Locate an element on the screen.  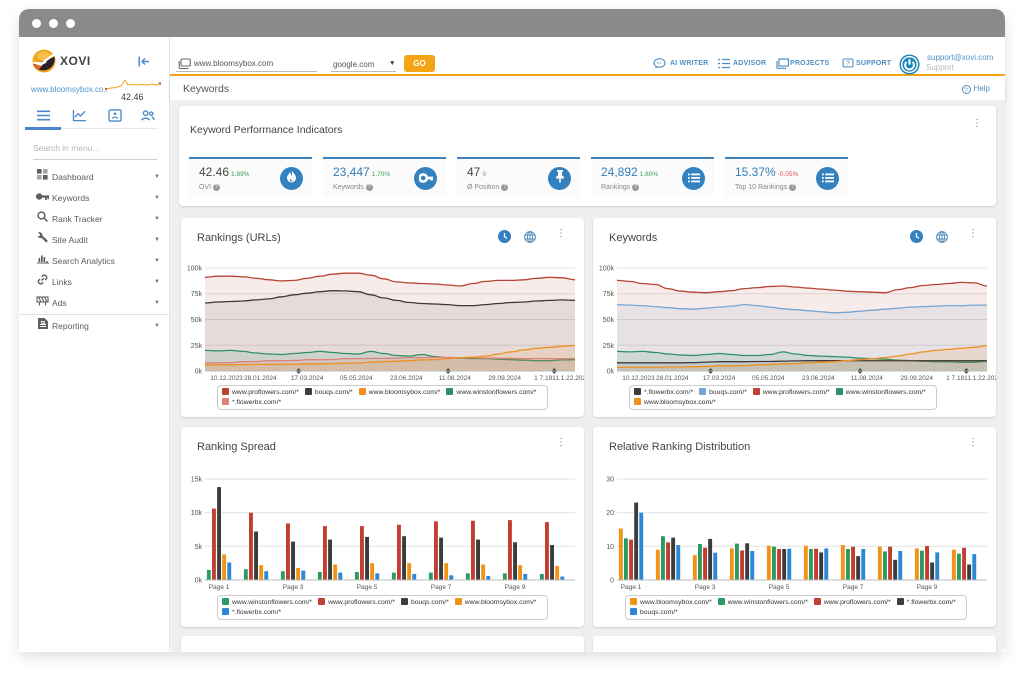
svg-text: 10 is located at coordinates (610, 547).